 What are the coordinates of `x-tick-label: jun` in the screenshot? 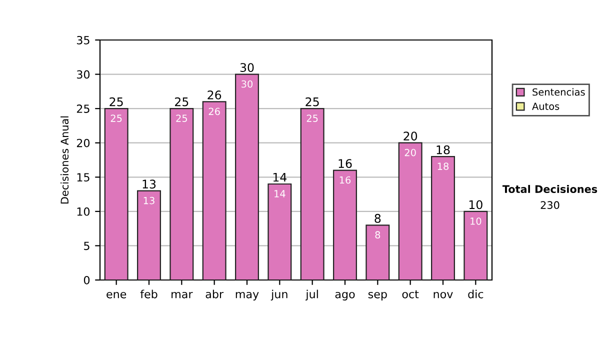 It's located at (279, 295).